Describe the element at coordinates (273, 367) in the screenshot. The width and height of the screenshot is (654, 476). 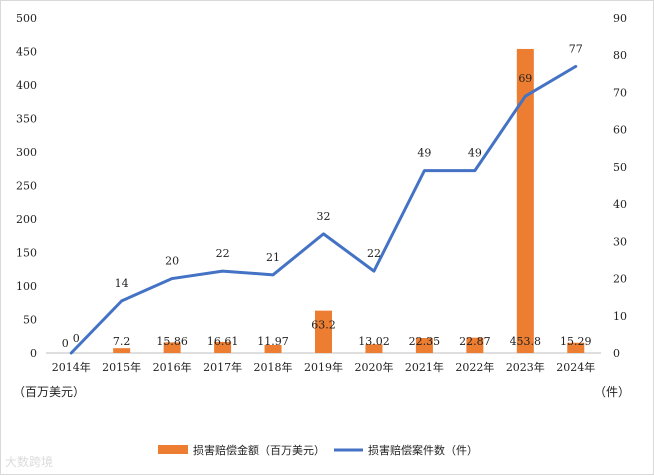
I see `x-tick-label: 2018年` at that location.